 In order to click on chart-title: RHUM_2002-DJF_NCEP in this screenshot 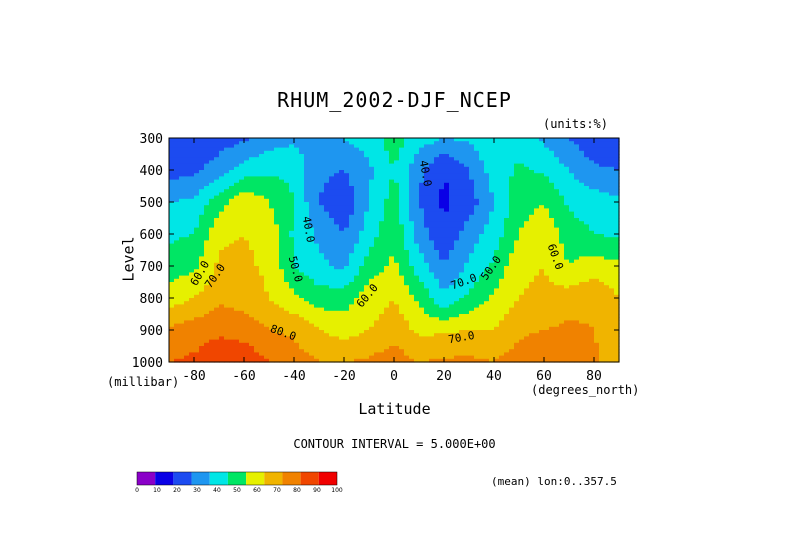, I will do `click(394, 100)`.